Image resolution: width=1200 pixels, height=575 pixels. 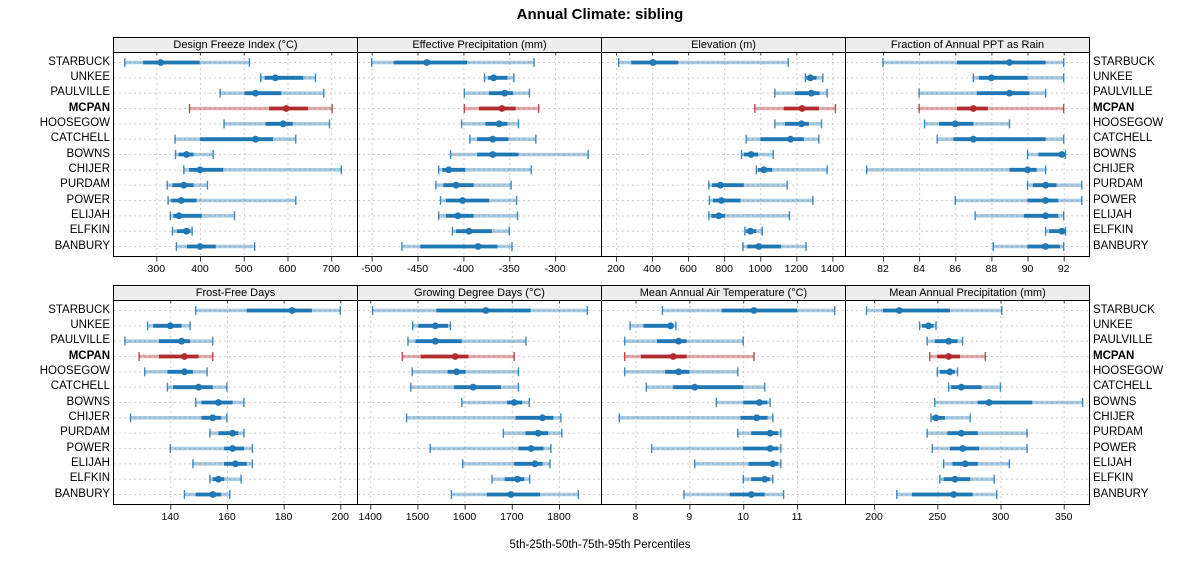 What do you see at coordinates (331, 269) in the screenshot?
I see `x-tick-label-design-freeze-index-c: 700` at bounding box center [331, 269].